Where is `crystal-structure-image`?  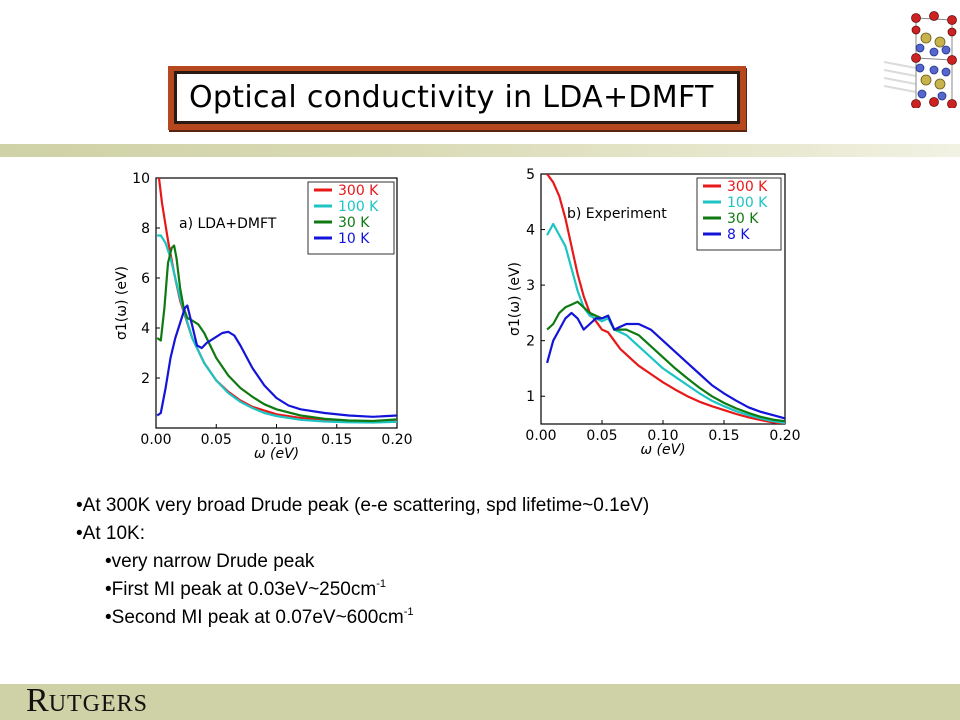
crystal-structure-image is located at coordinates (920, 59).